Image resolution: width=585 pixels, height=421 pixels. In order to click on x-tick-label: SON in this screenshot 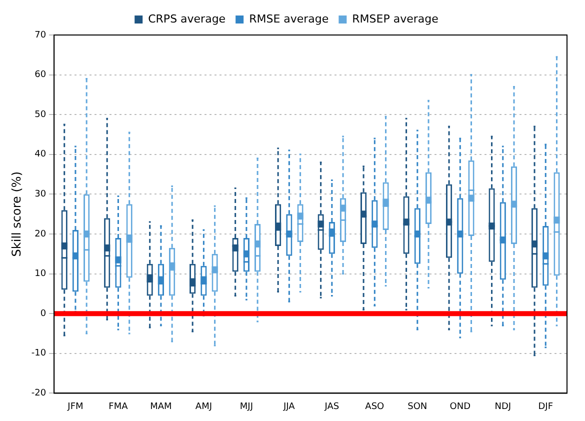, I will do `click(418, 407)`.